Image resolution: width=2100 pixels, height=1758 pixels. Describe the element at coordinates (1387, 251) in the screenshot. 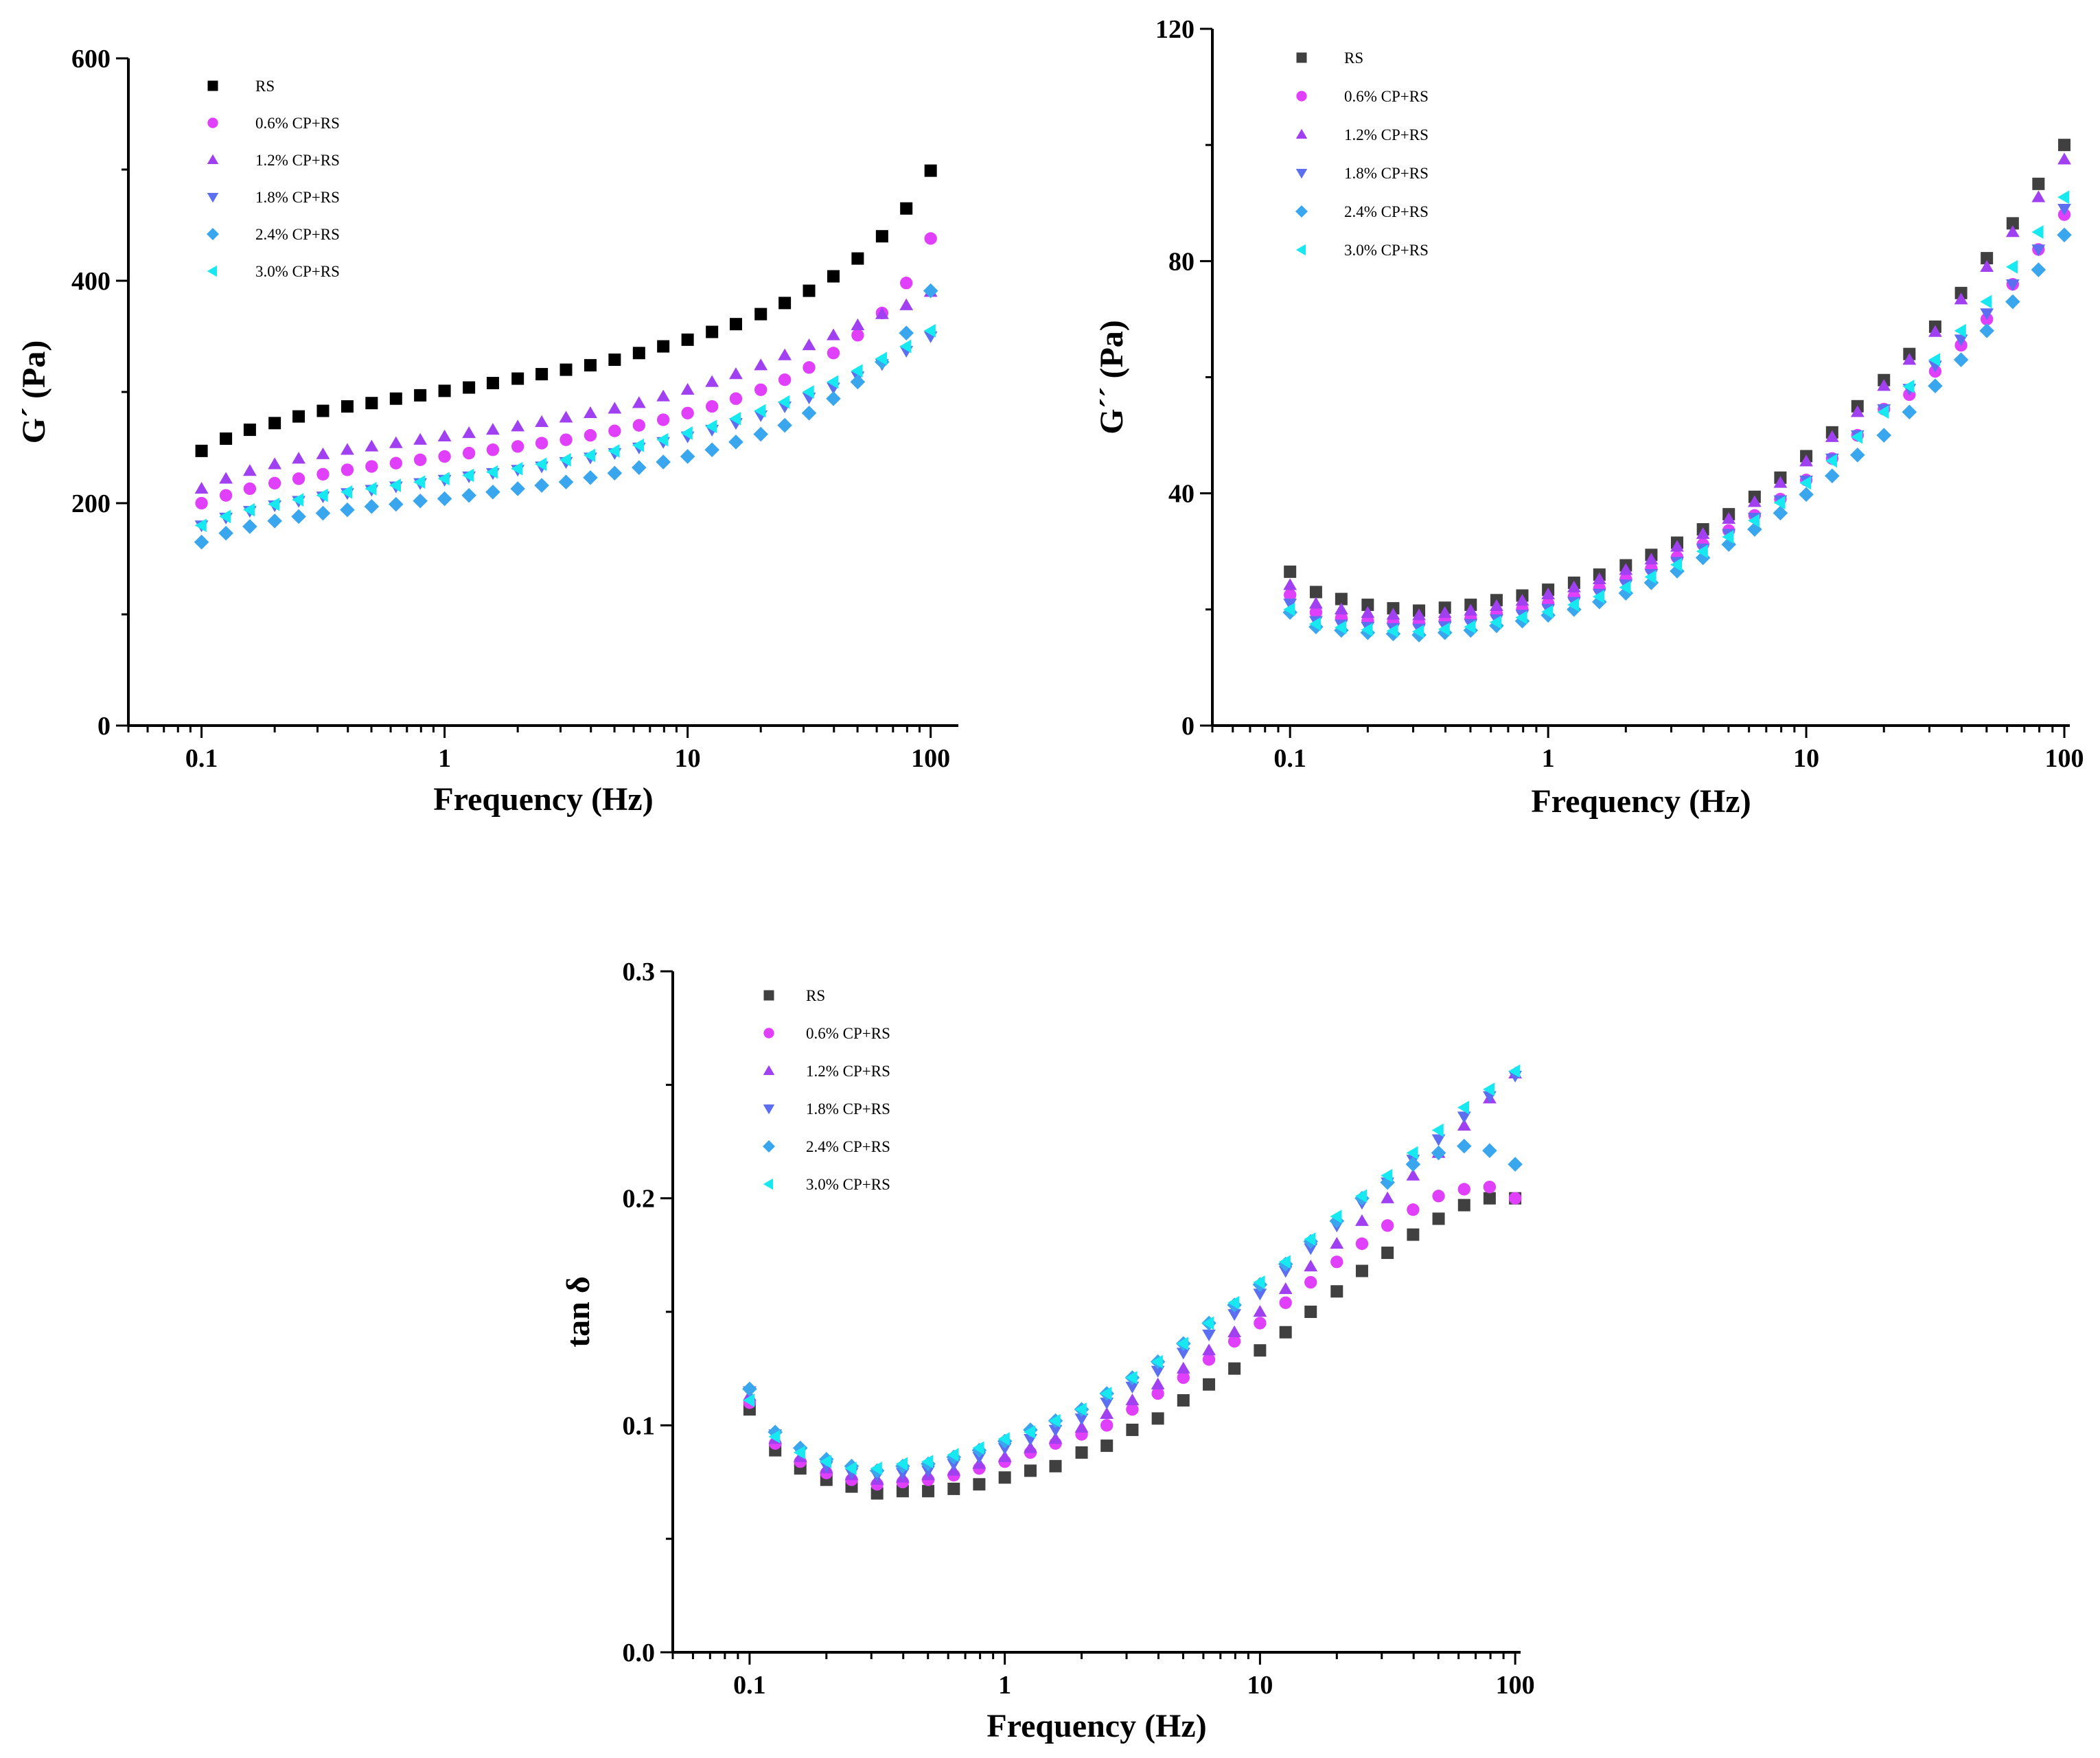

I see `legend-label: 3.0% CP+RS` at that location.